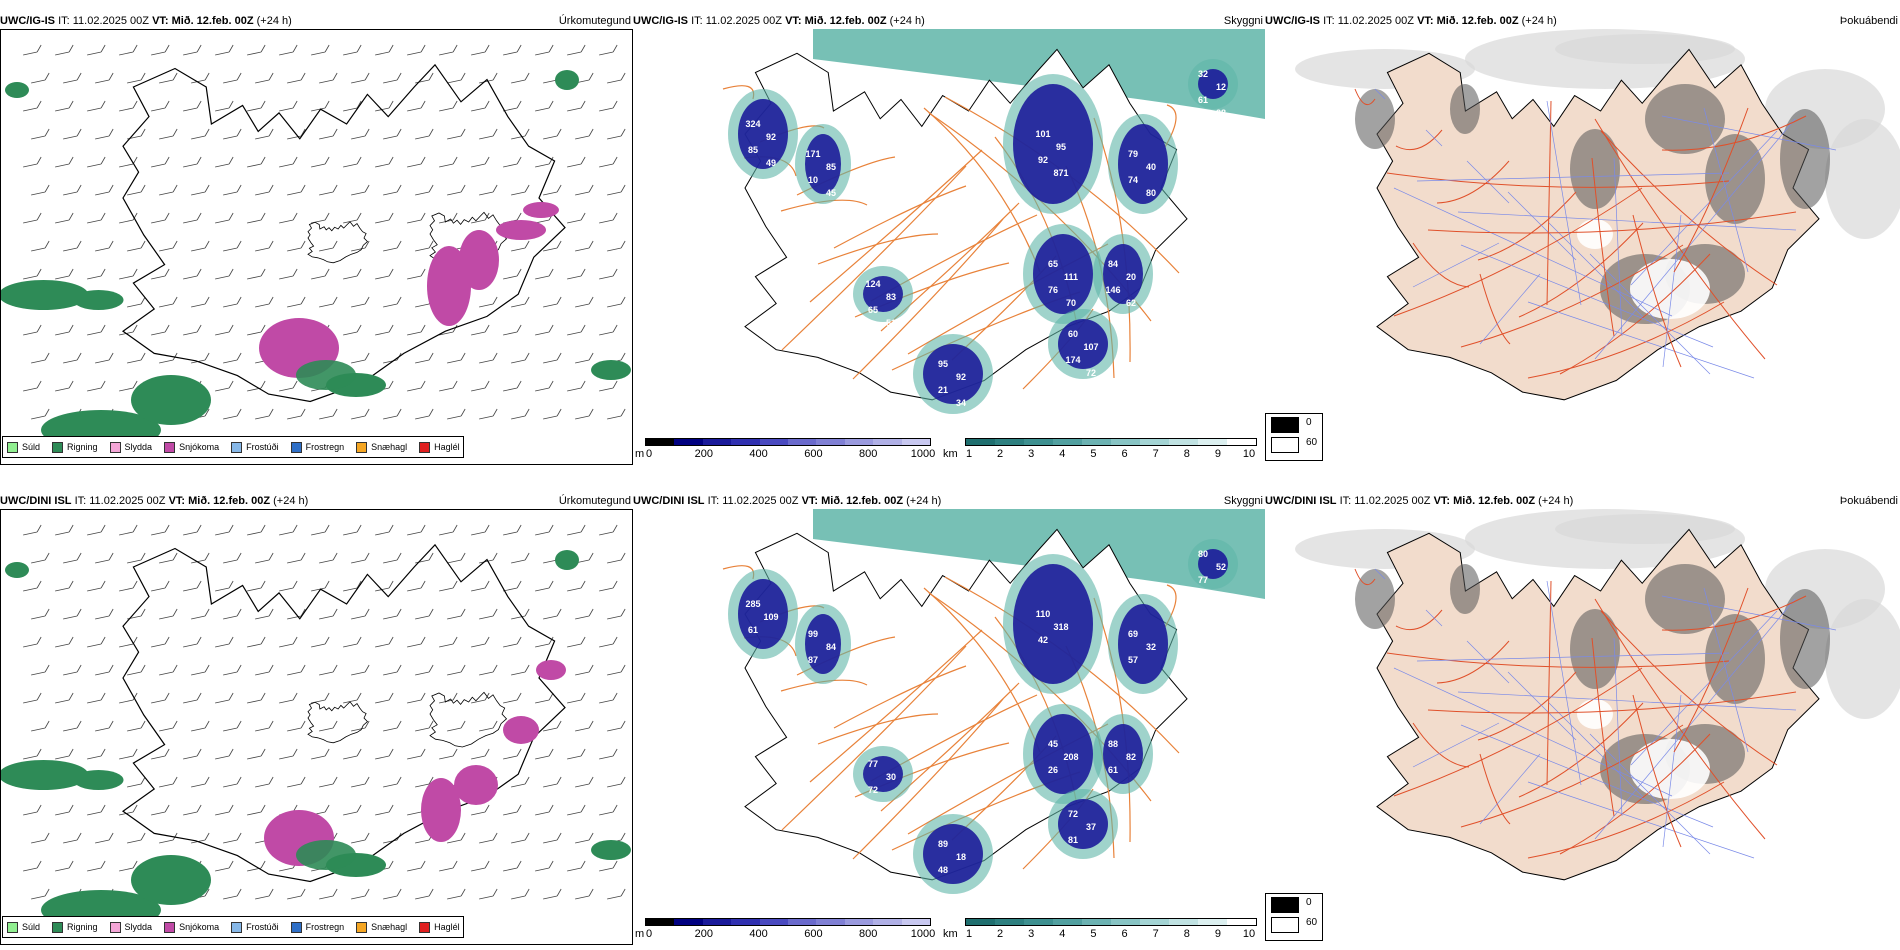 The width and height of the screenshot is (1900, 950). I want to click on legend-label: Frostregn, so click(325, 927).